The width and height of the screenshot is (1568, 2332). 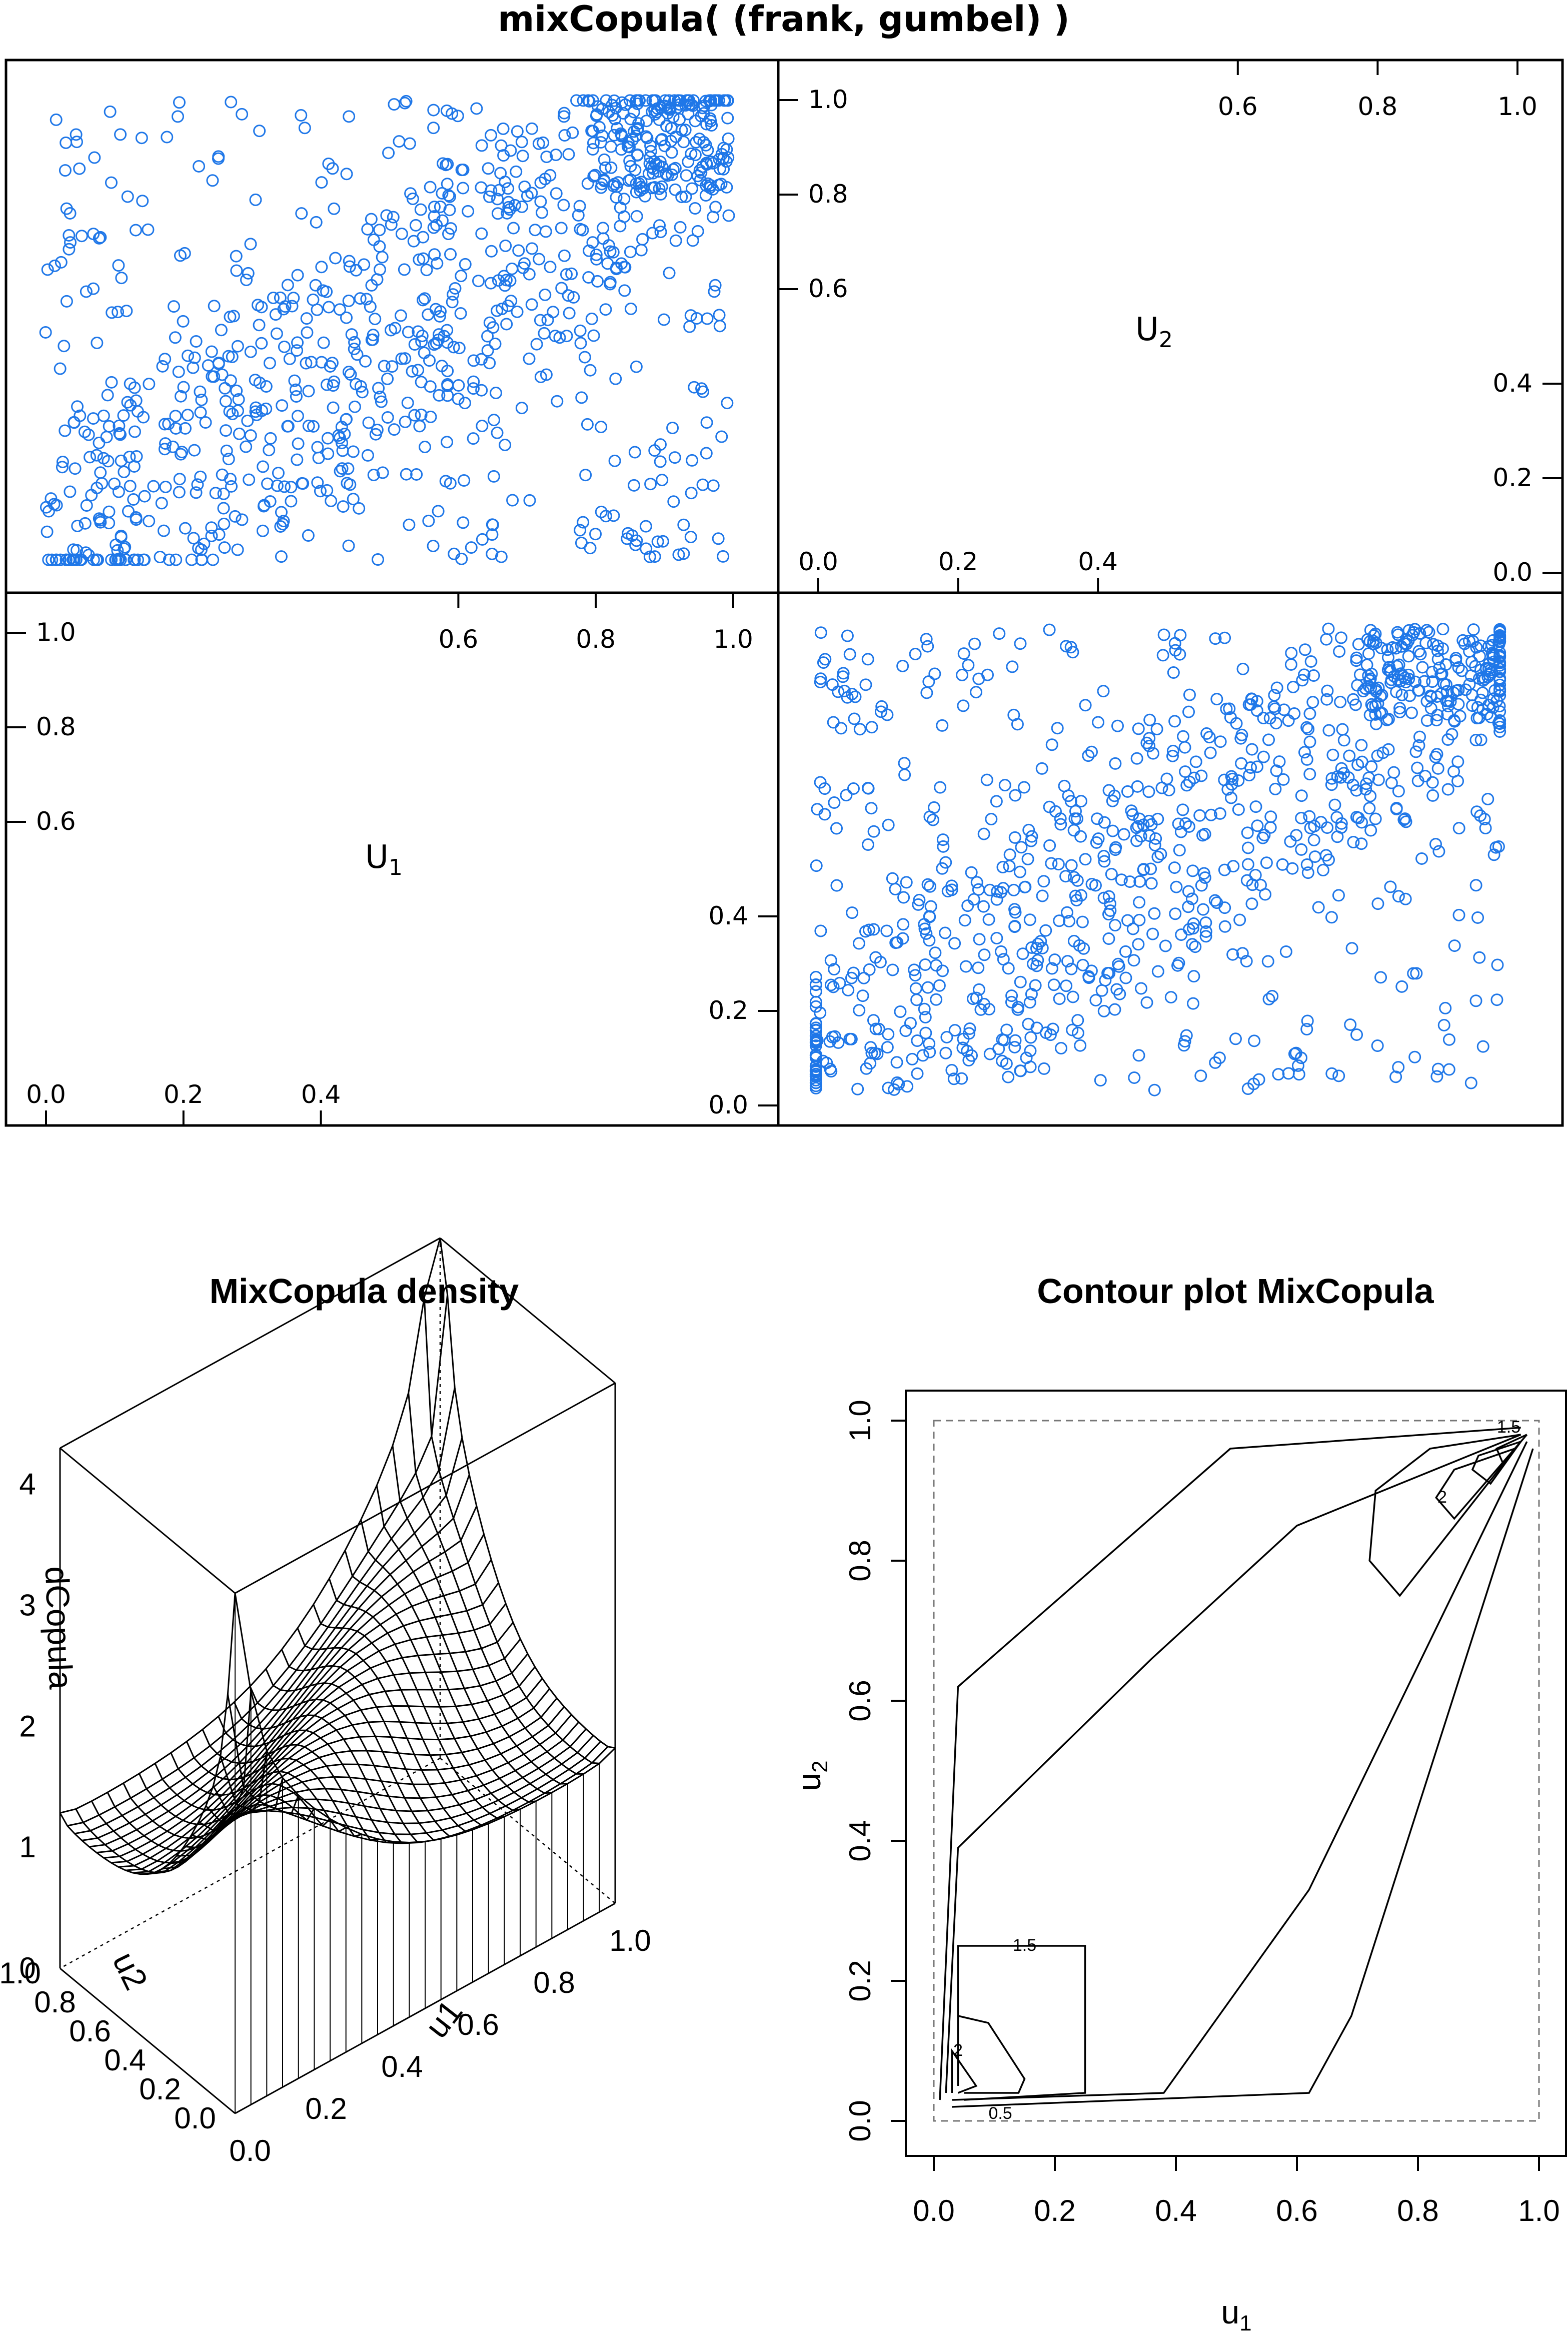 What do you see at coordinates (1296, 2210) in the screenshot?
I see `x-tick-label: 0.6` at bounding box center [1296, 2210].